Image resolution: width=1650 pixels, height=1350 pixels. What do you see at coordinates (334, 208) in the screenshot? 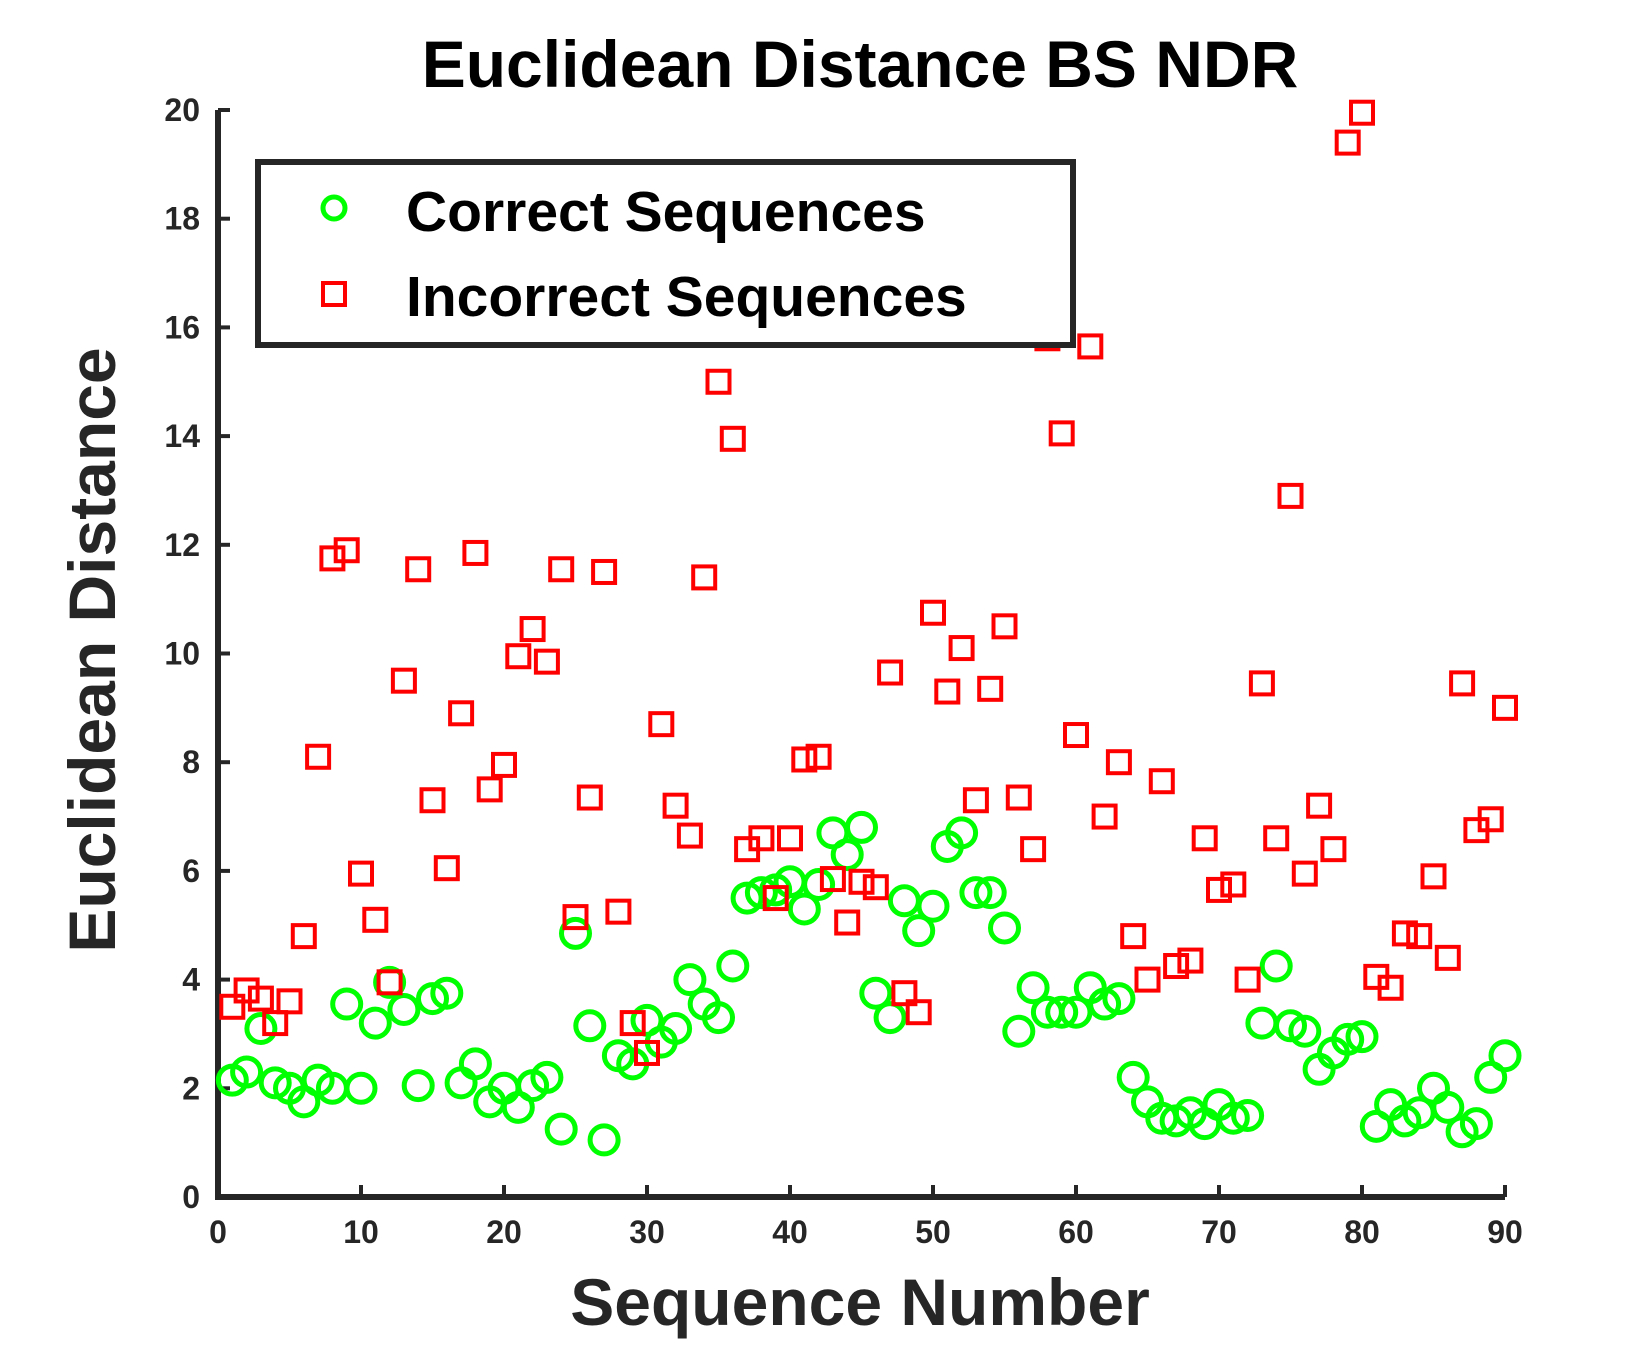
I see `legend-marker-correct` at bounding box center [334, 208].